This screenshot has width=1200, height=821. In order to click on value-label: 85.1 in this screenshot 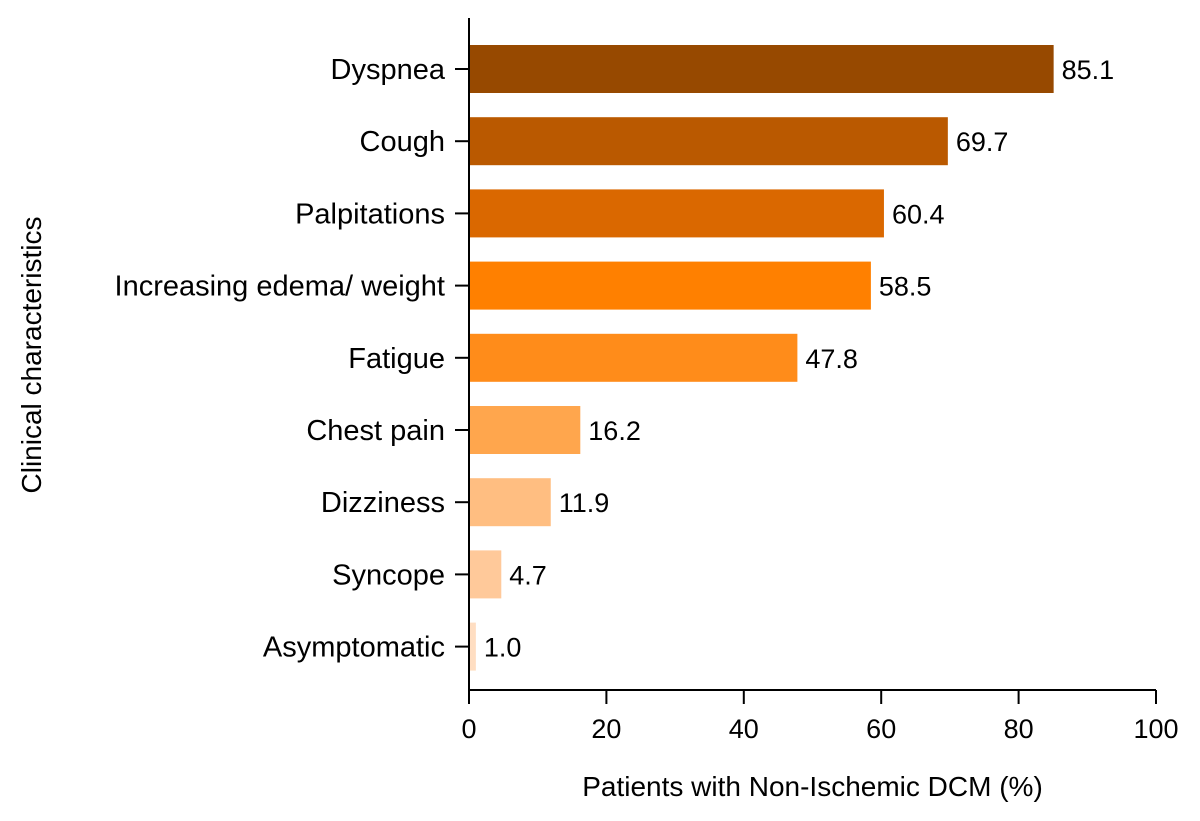, I will do `click(1088, 70)`.